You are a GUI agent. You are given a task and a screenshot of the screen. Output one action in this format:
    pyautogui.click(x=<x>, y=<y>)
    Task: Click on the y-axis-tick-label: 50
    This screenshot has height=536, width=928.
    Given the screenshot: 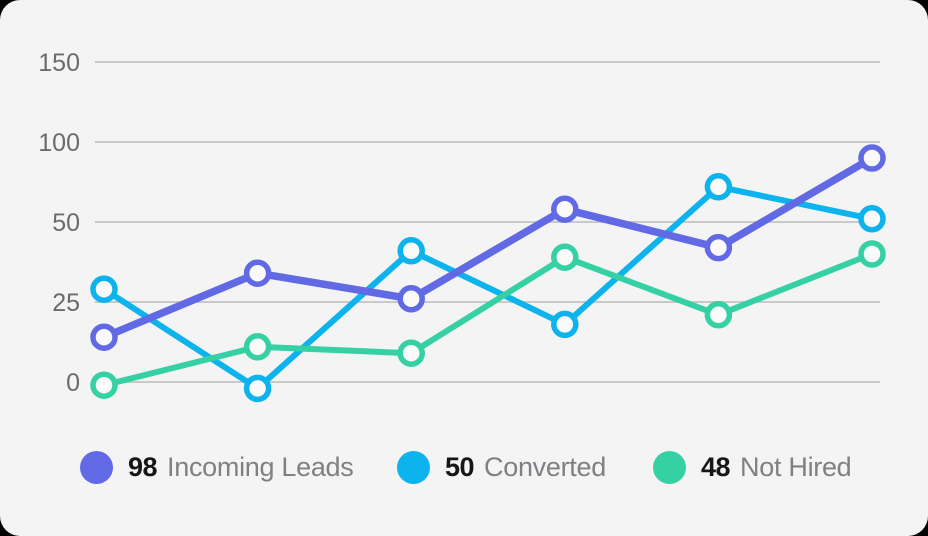 What is the action you would take?
    pyautogui.click(x=66, y=223)
    